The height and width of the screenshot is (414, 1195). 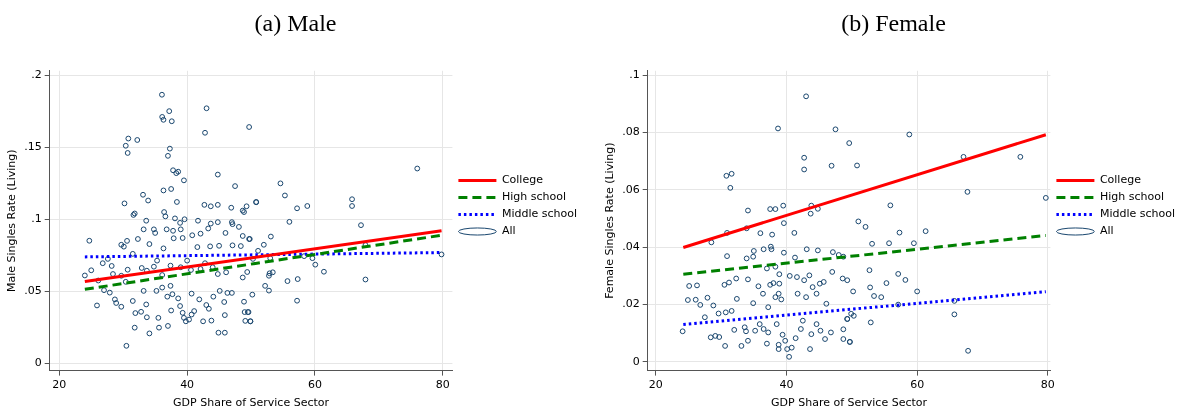 What do you see at coordinates (631, 132) in the screenshot?
I see `y-tick-label: .08` at bounding box center [631, 132].